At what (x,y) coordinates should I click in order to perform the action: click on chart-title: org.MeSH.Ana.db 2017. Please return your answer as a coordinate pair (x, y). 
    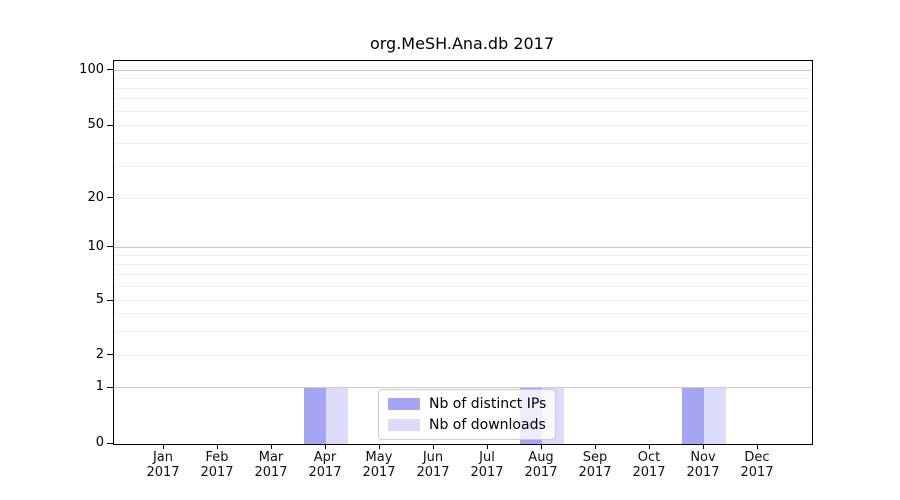
    Looking at the image, I should click on (462, 43).